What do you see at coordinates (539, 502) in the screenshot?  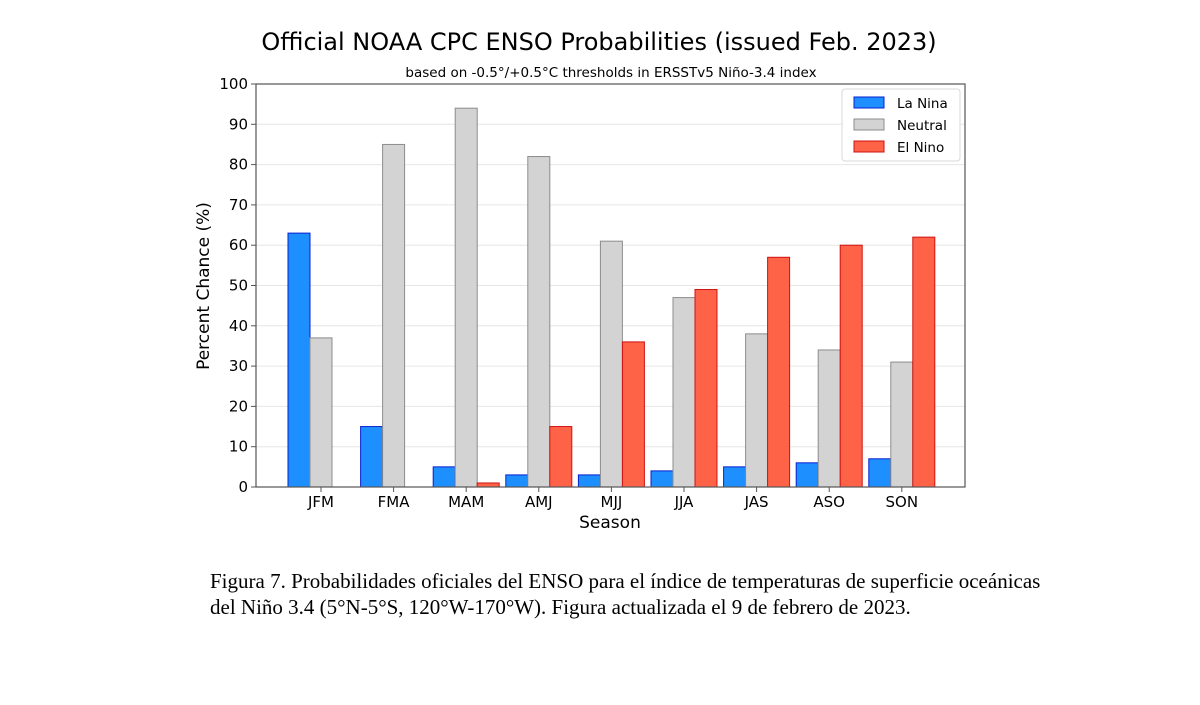 I see `x-tick-label: AMJ` at bounding box center [539, 502].